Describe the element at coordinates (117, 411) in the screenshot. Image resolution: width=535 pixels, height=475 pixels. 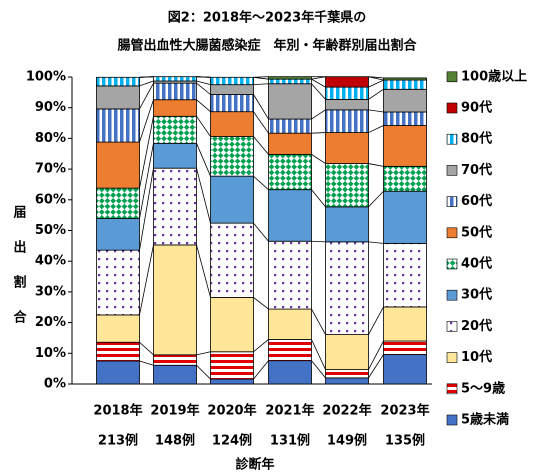
I see `x-tick-label: 2018年` at that location.